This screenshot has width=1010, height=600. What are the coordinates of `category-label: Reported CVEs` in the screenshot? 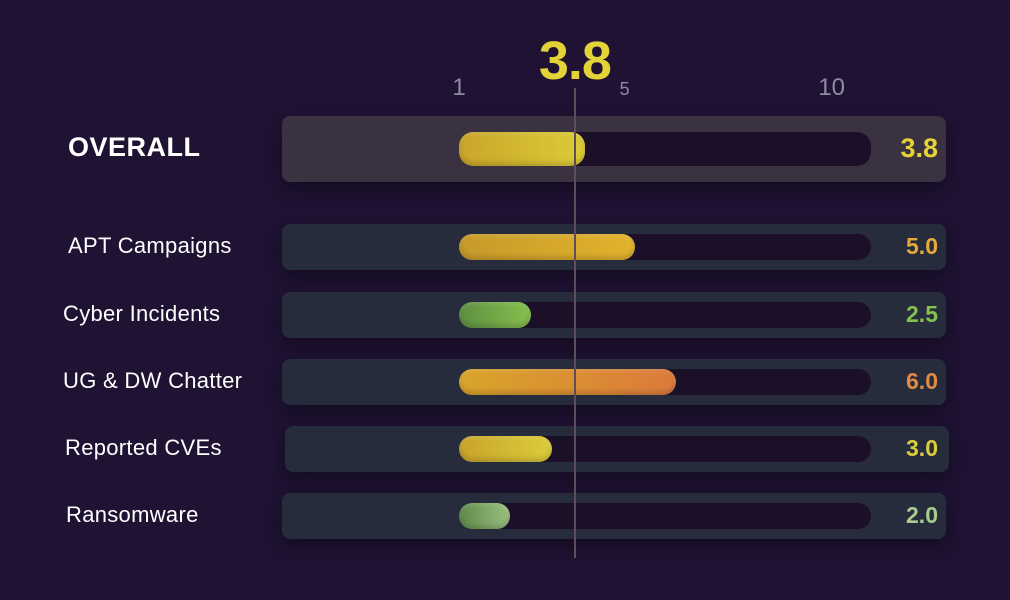 It's located at (143, 447).